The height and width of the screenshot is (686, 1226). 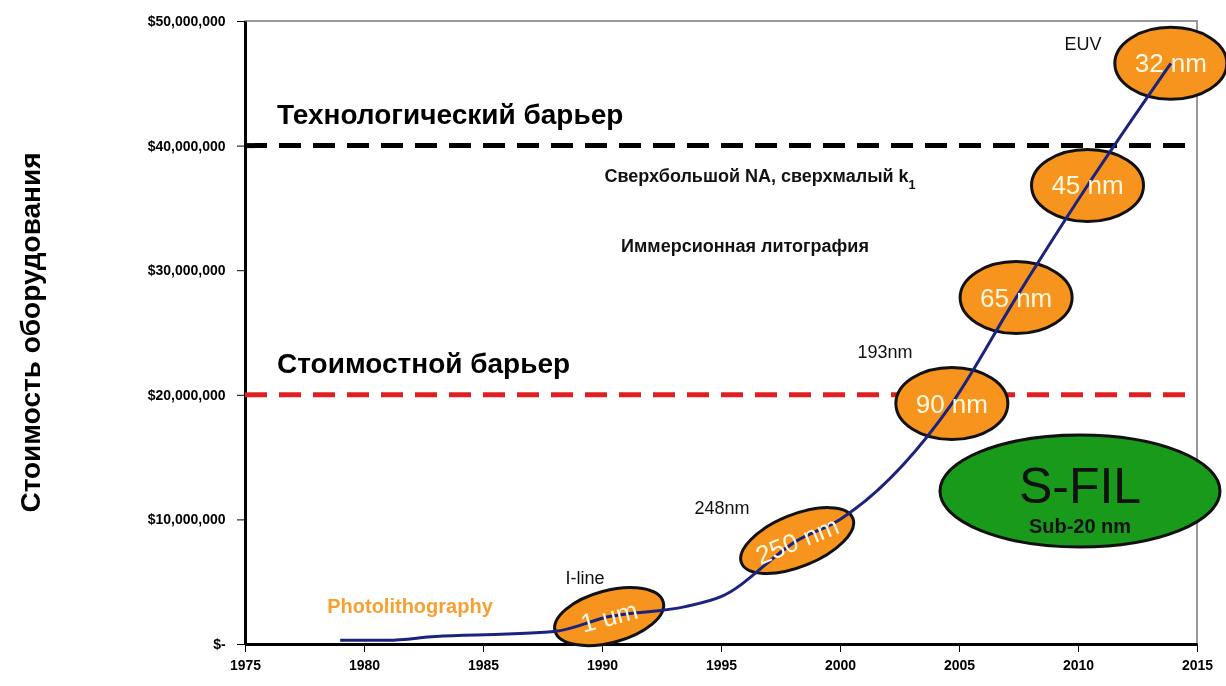 I want to click on annotation: Сверхбольшой NA, сверхмалый k$_{1}$, so click(x=760, y=179).